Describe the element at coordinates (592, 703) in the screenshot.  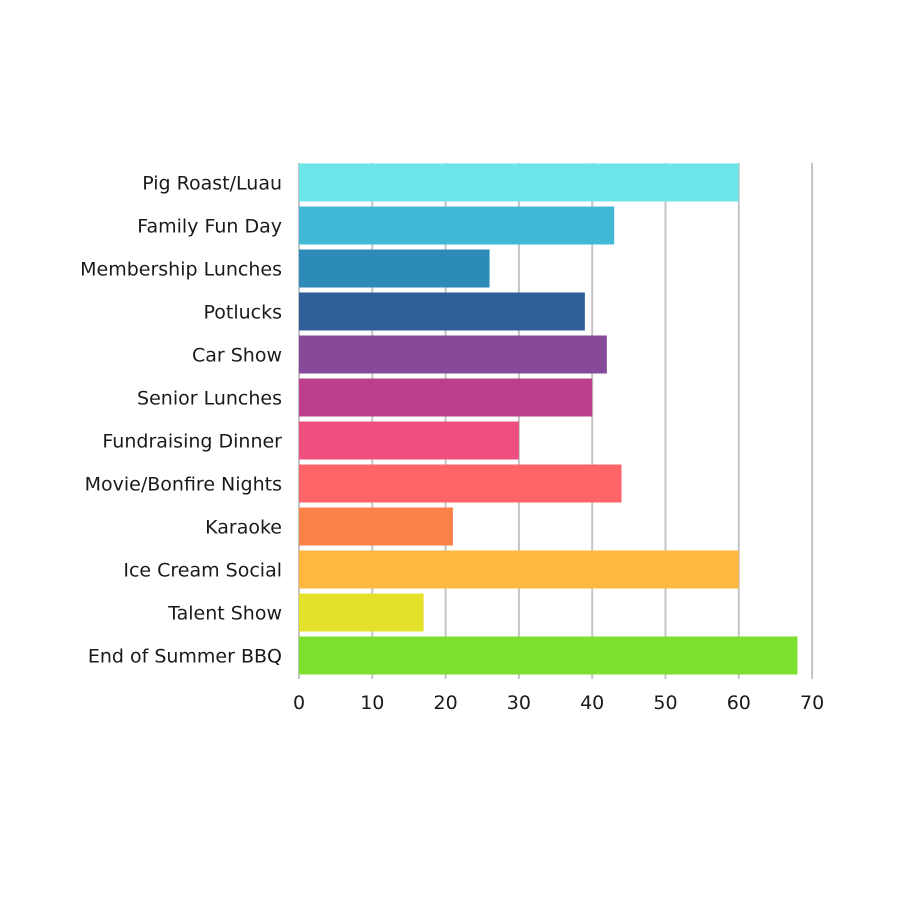
I see `x-tick-label: 40` at that location.